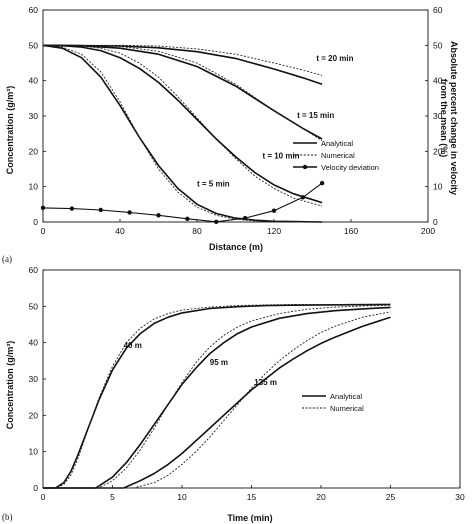  I want to click on series-numerical-t-15-min, so click(183, 93).